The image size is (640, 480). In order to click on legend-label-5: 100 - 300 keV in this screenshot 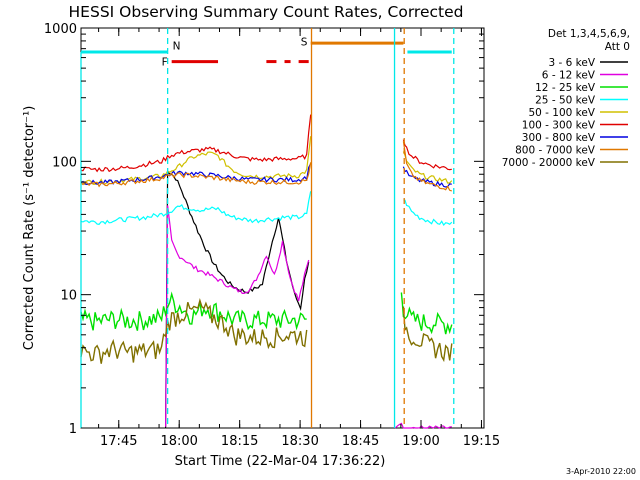, I will do `click(559, 126)`.